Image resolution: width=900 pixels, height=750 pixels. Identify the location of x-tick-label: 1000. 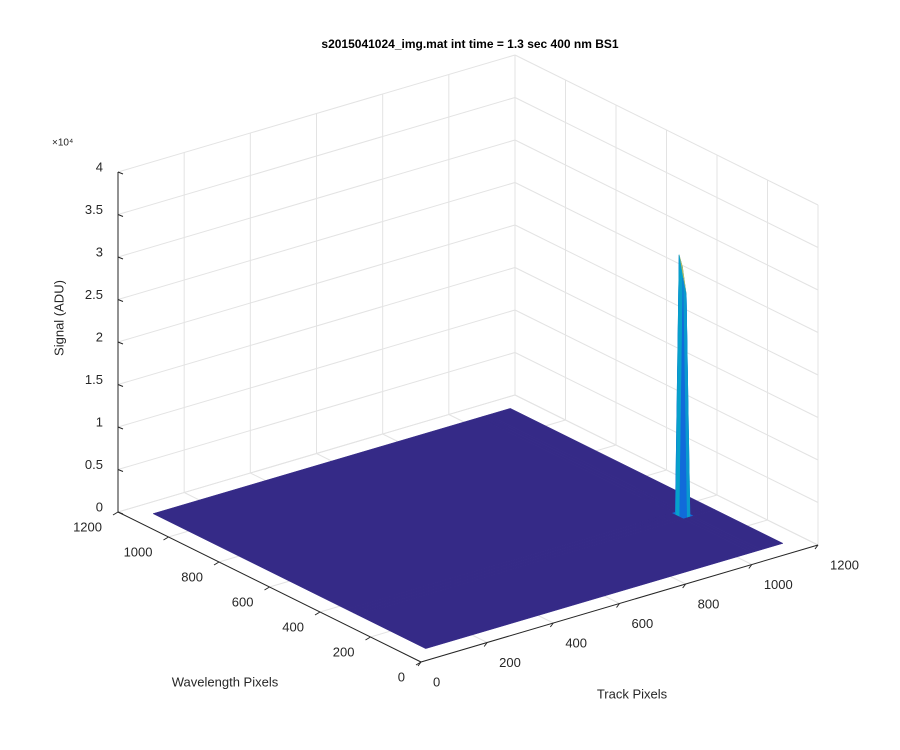
(778, 584).